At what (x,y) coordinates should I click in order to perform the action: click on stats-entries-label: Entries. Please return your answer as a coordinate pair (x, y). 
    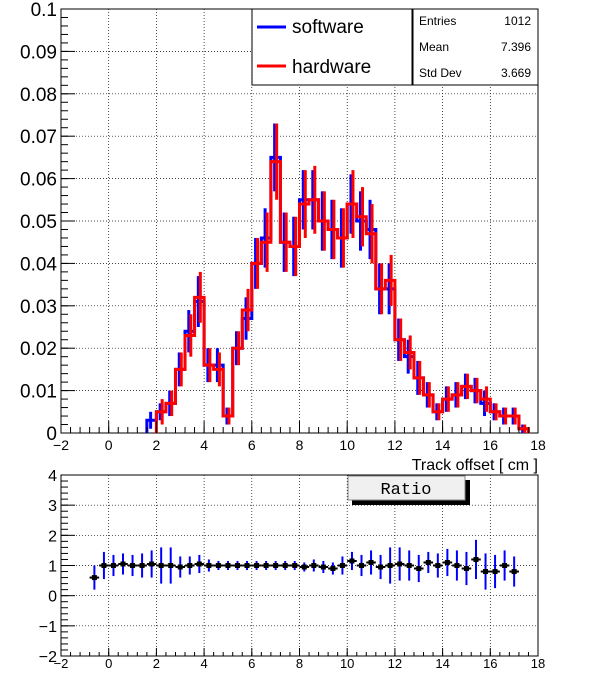
    Looking at the image, I should click on (437, 21).